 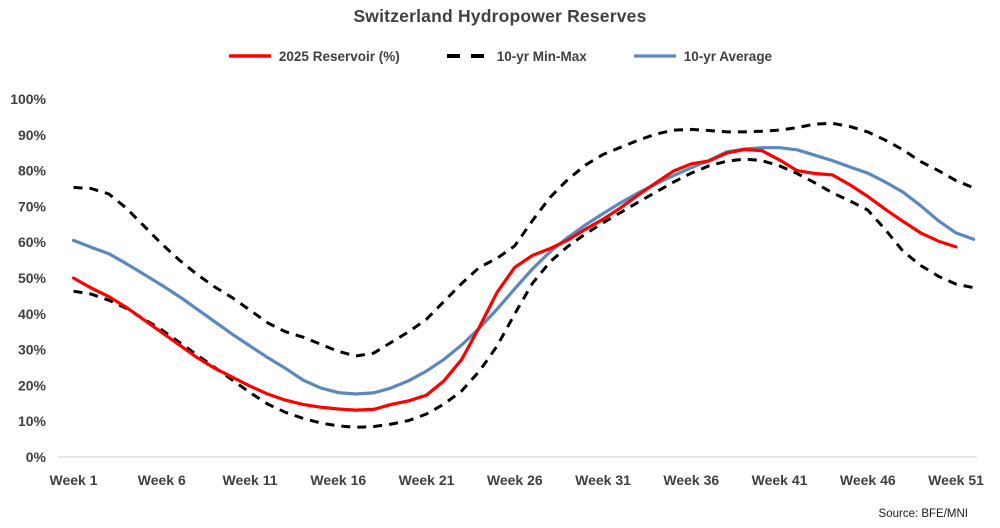 What do you see at coordinates (956, 480) in the screenshot?
I see `x-tick-label: Week 51` at bounding box center [956, 480].